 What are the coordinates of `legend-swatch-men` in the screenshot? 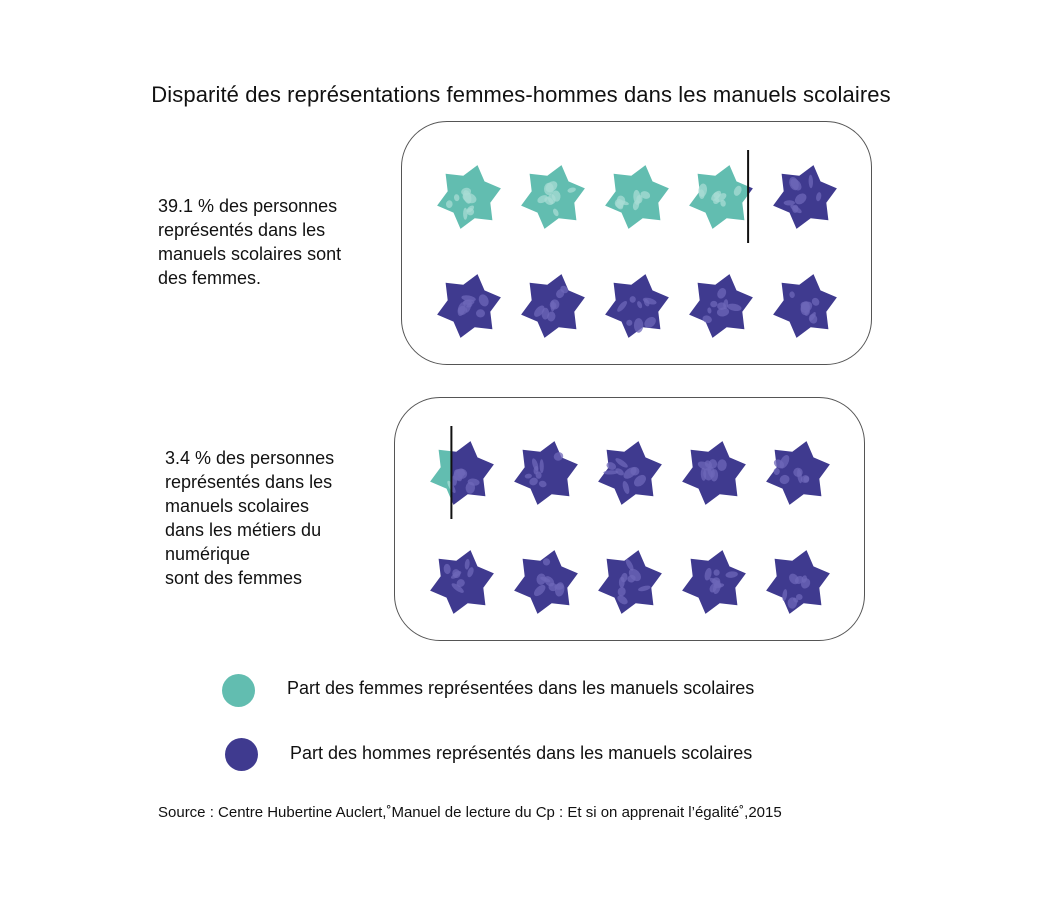 It's located at (241, 754).